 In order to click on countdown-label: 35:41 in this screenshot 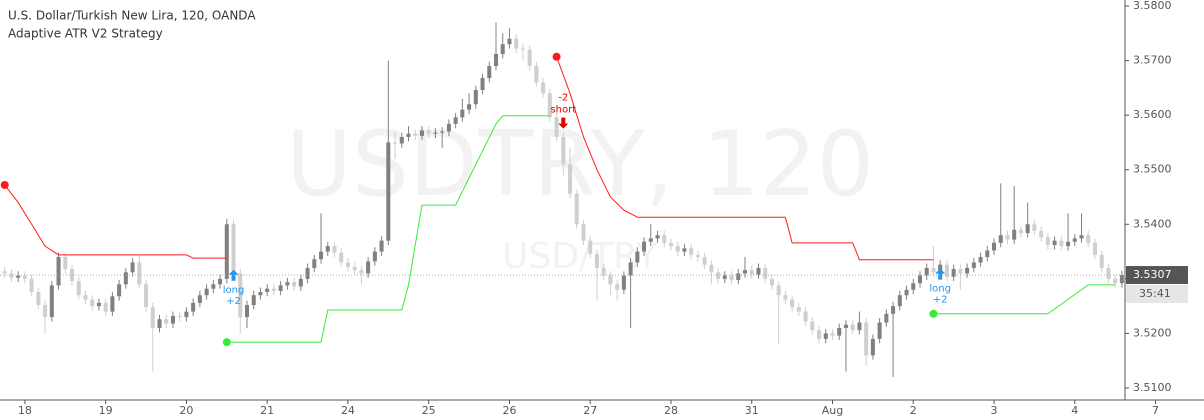, I will do `click(1155, 293)`.